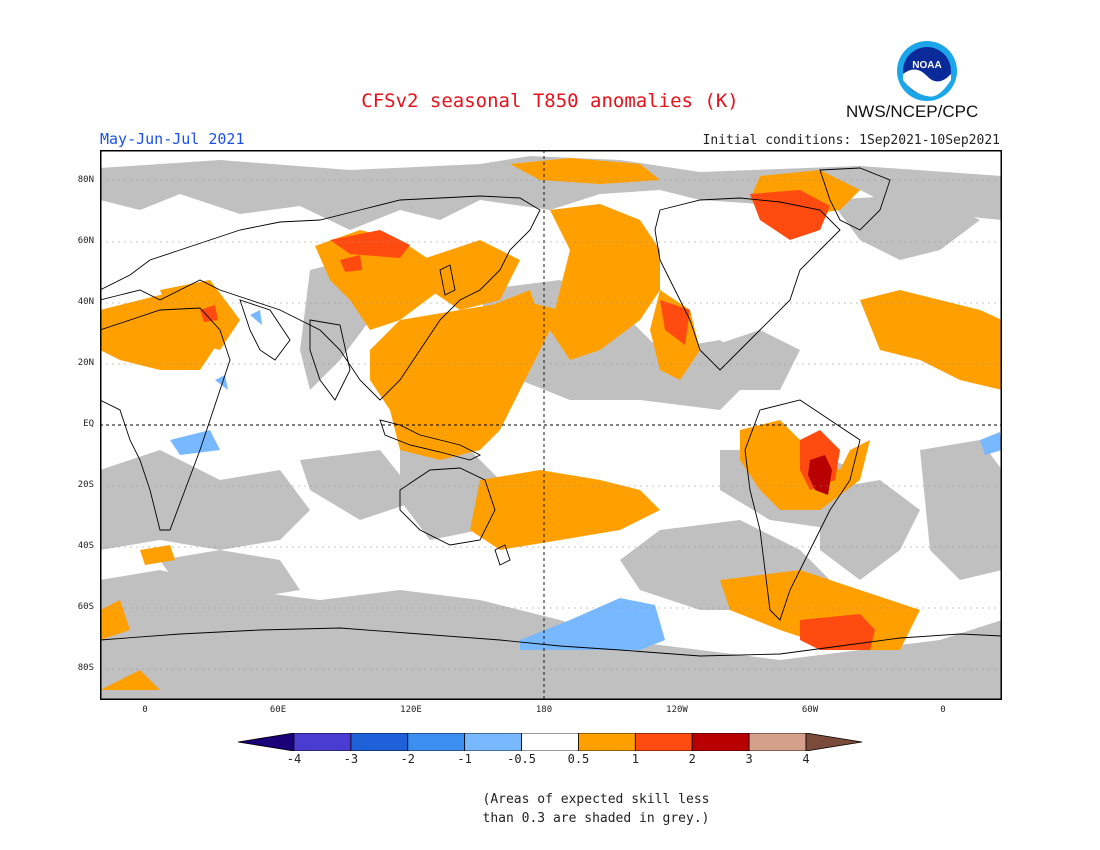  I want to click on colorbar, so click(550, 742).